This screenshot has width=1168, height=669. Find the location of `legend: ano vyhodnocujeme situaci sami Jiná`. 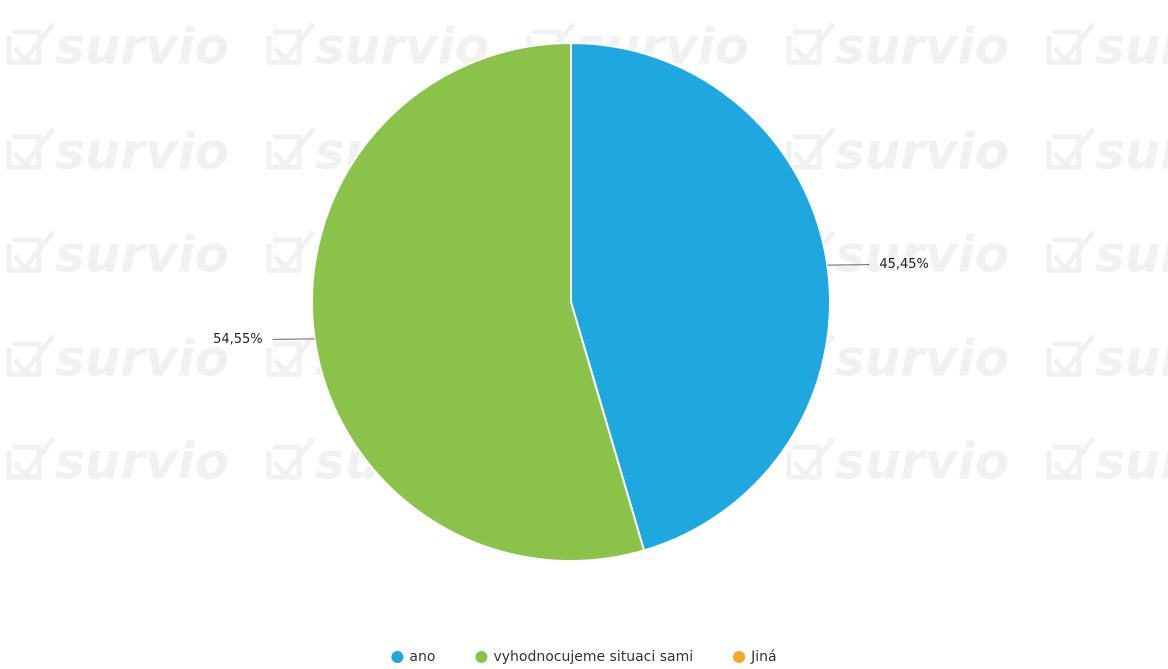

legend: ano vyhodnocujeme situaci sami Jiná is located at coordinates (584, 657).